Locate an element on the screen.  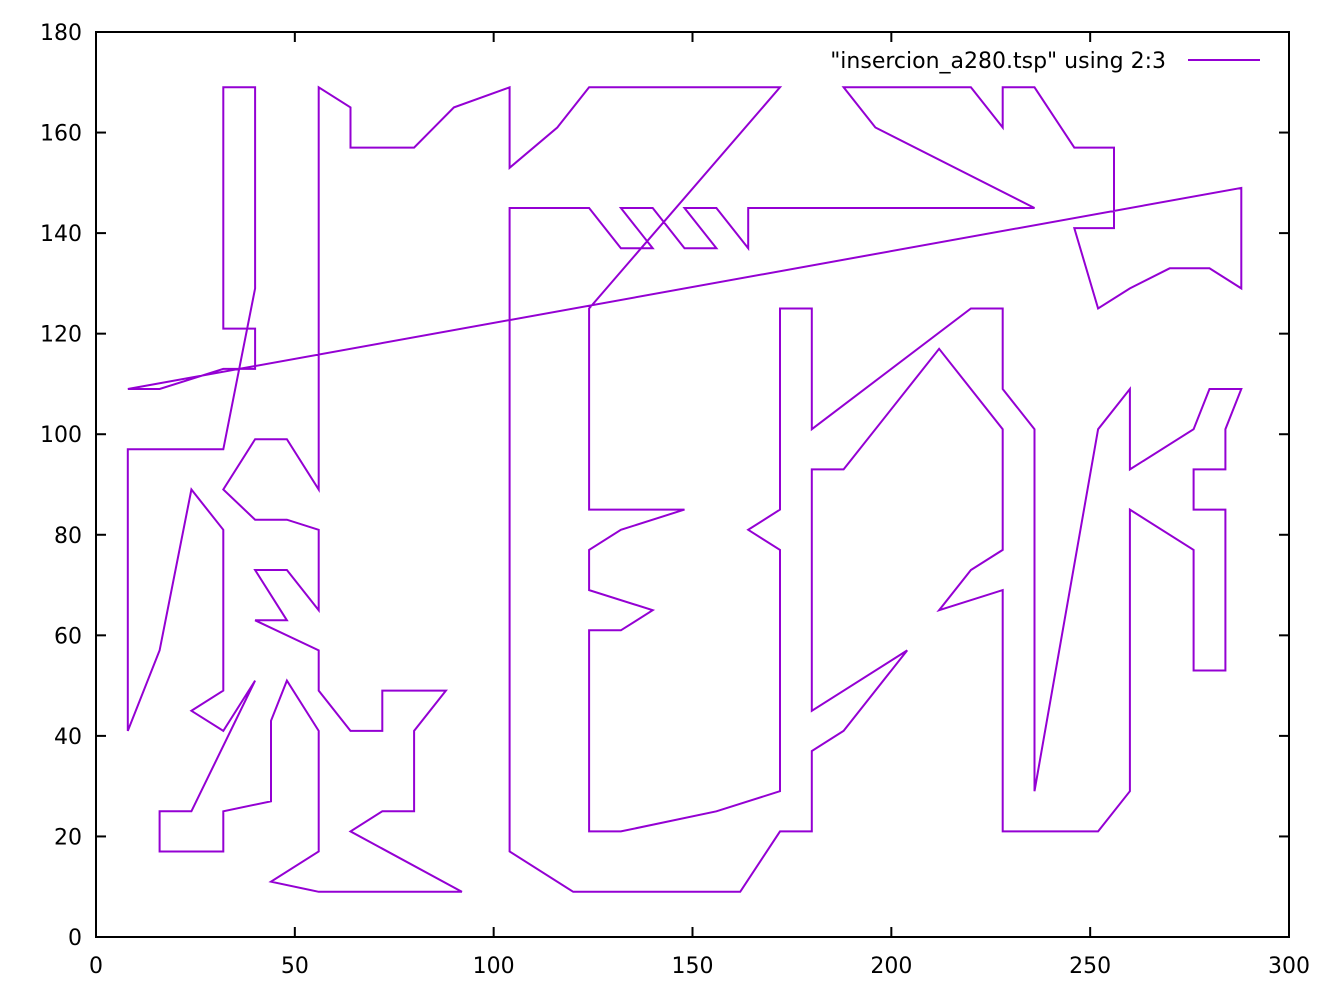
legend-label: "insercion_a280.tsp" using 2:3 is located at coordinates (998, 61).